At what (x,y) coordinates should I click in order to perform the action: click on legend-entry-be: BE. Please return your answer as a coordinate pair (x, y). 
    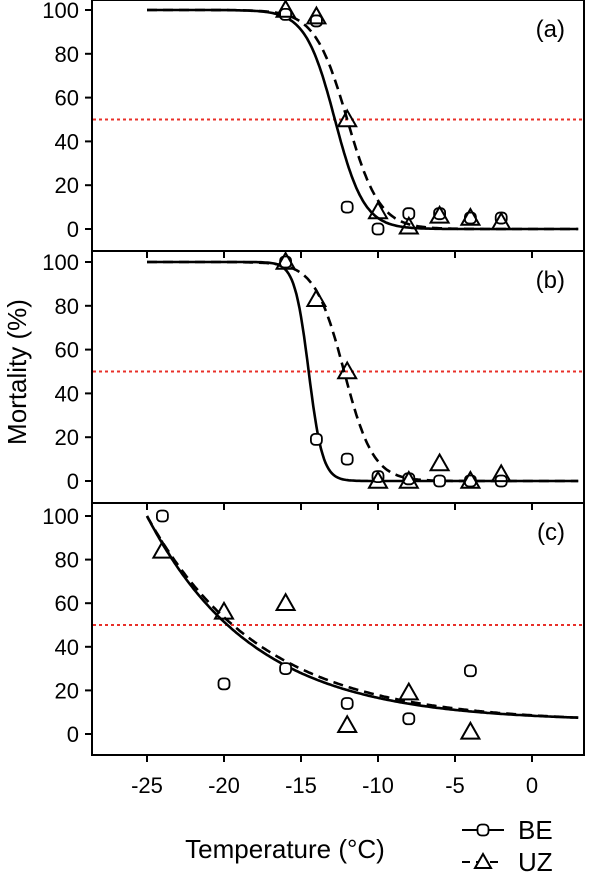
    Looking at the image, I should click on (507, 830).